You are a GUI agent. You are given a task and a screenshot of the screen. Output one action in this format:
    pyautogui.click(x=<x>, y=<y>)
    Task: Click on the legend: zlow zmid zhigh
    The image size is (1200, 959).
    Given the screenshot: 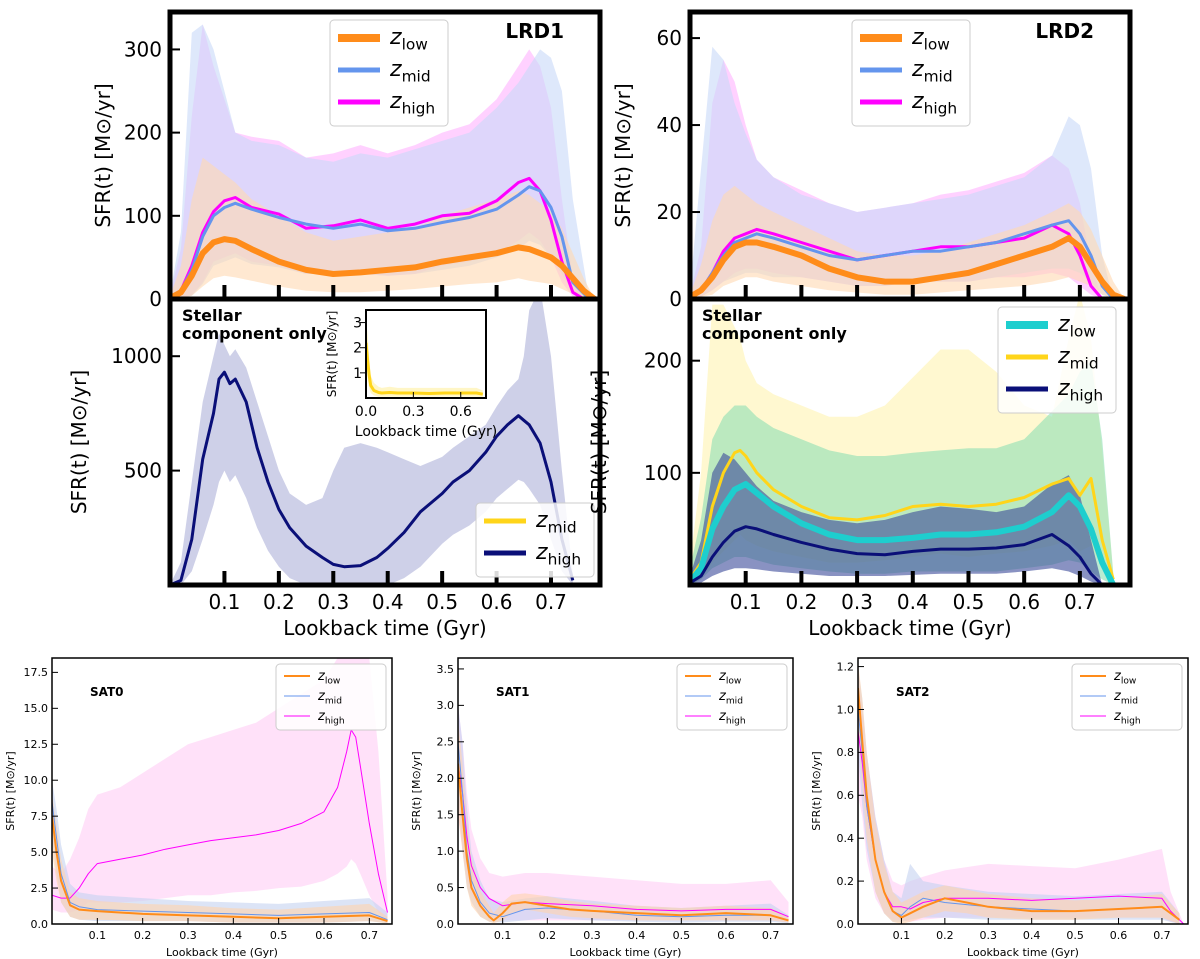 What is the action you would take?
    pyautogui.click(x=331, y=697)
    